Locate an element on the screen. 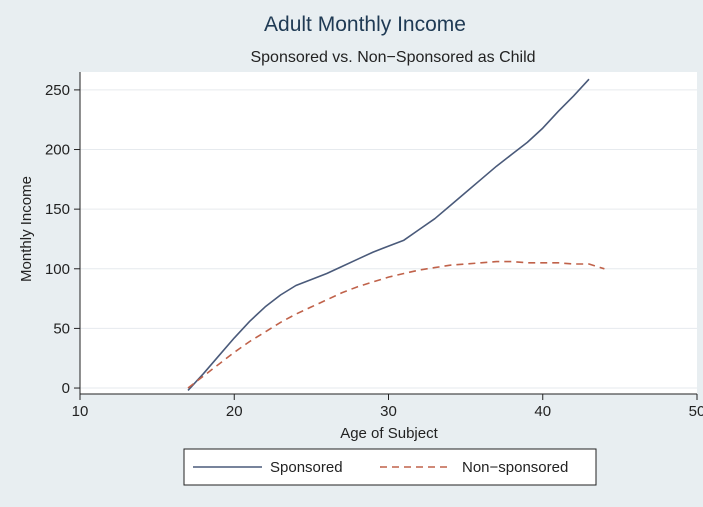 This screenshot has height=507, width=703. x-tick-label: 10 is located at coordinates (80, 411).